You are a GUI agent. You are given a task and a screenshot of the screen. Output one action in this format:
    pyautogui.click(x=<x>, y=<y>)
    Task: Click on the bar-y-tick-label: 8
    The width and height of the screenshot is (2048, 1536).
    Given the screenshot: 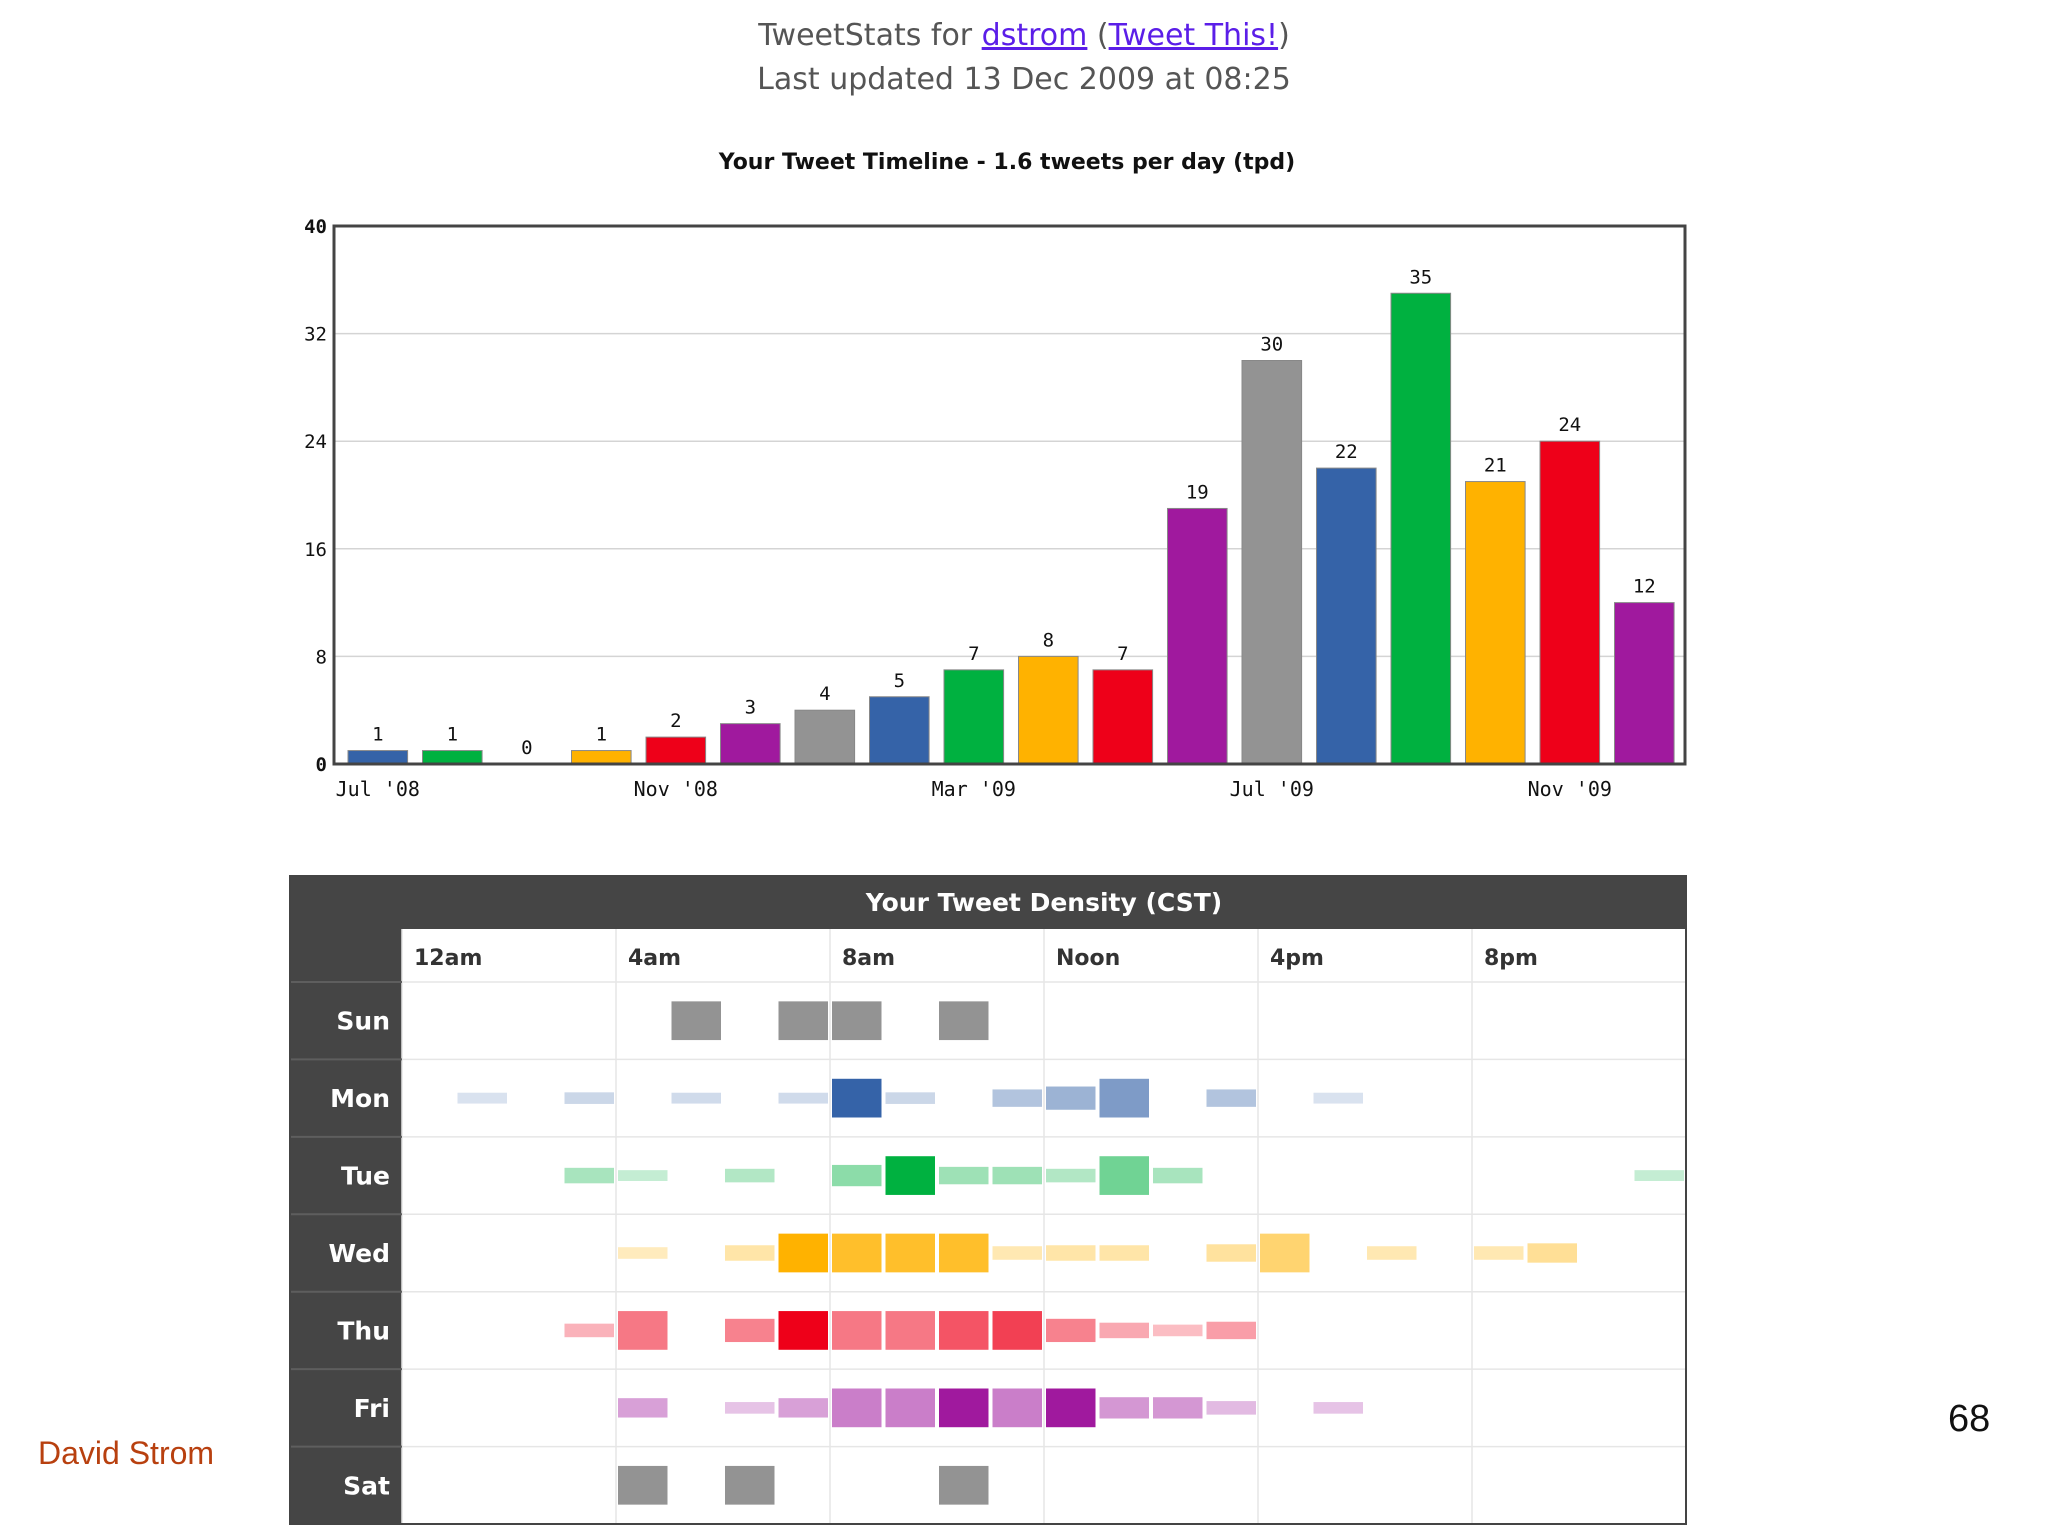 What is the action you would take?
    pyautogui.click(x=321, y=657)
    